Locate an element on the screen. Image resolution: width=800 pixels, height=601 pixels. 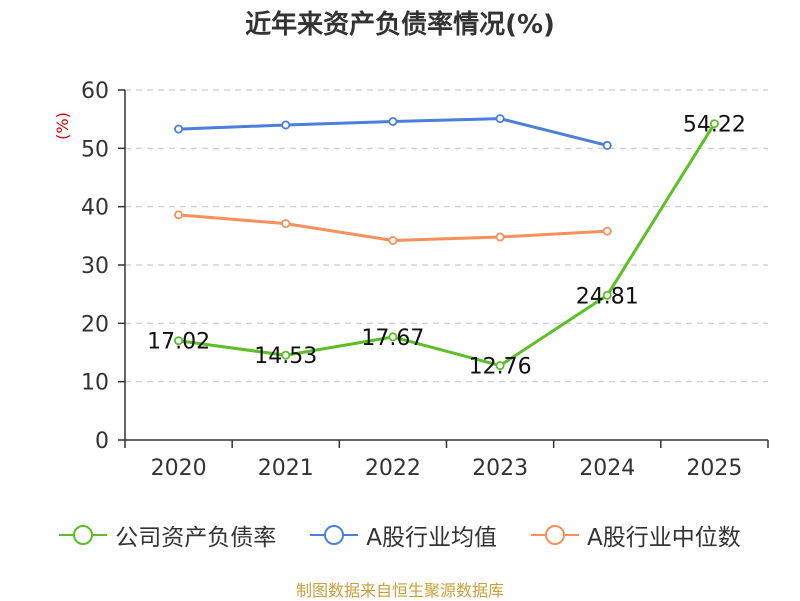
y-tick-label: 0 is located at coordinates (102, 441).